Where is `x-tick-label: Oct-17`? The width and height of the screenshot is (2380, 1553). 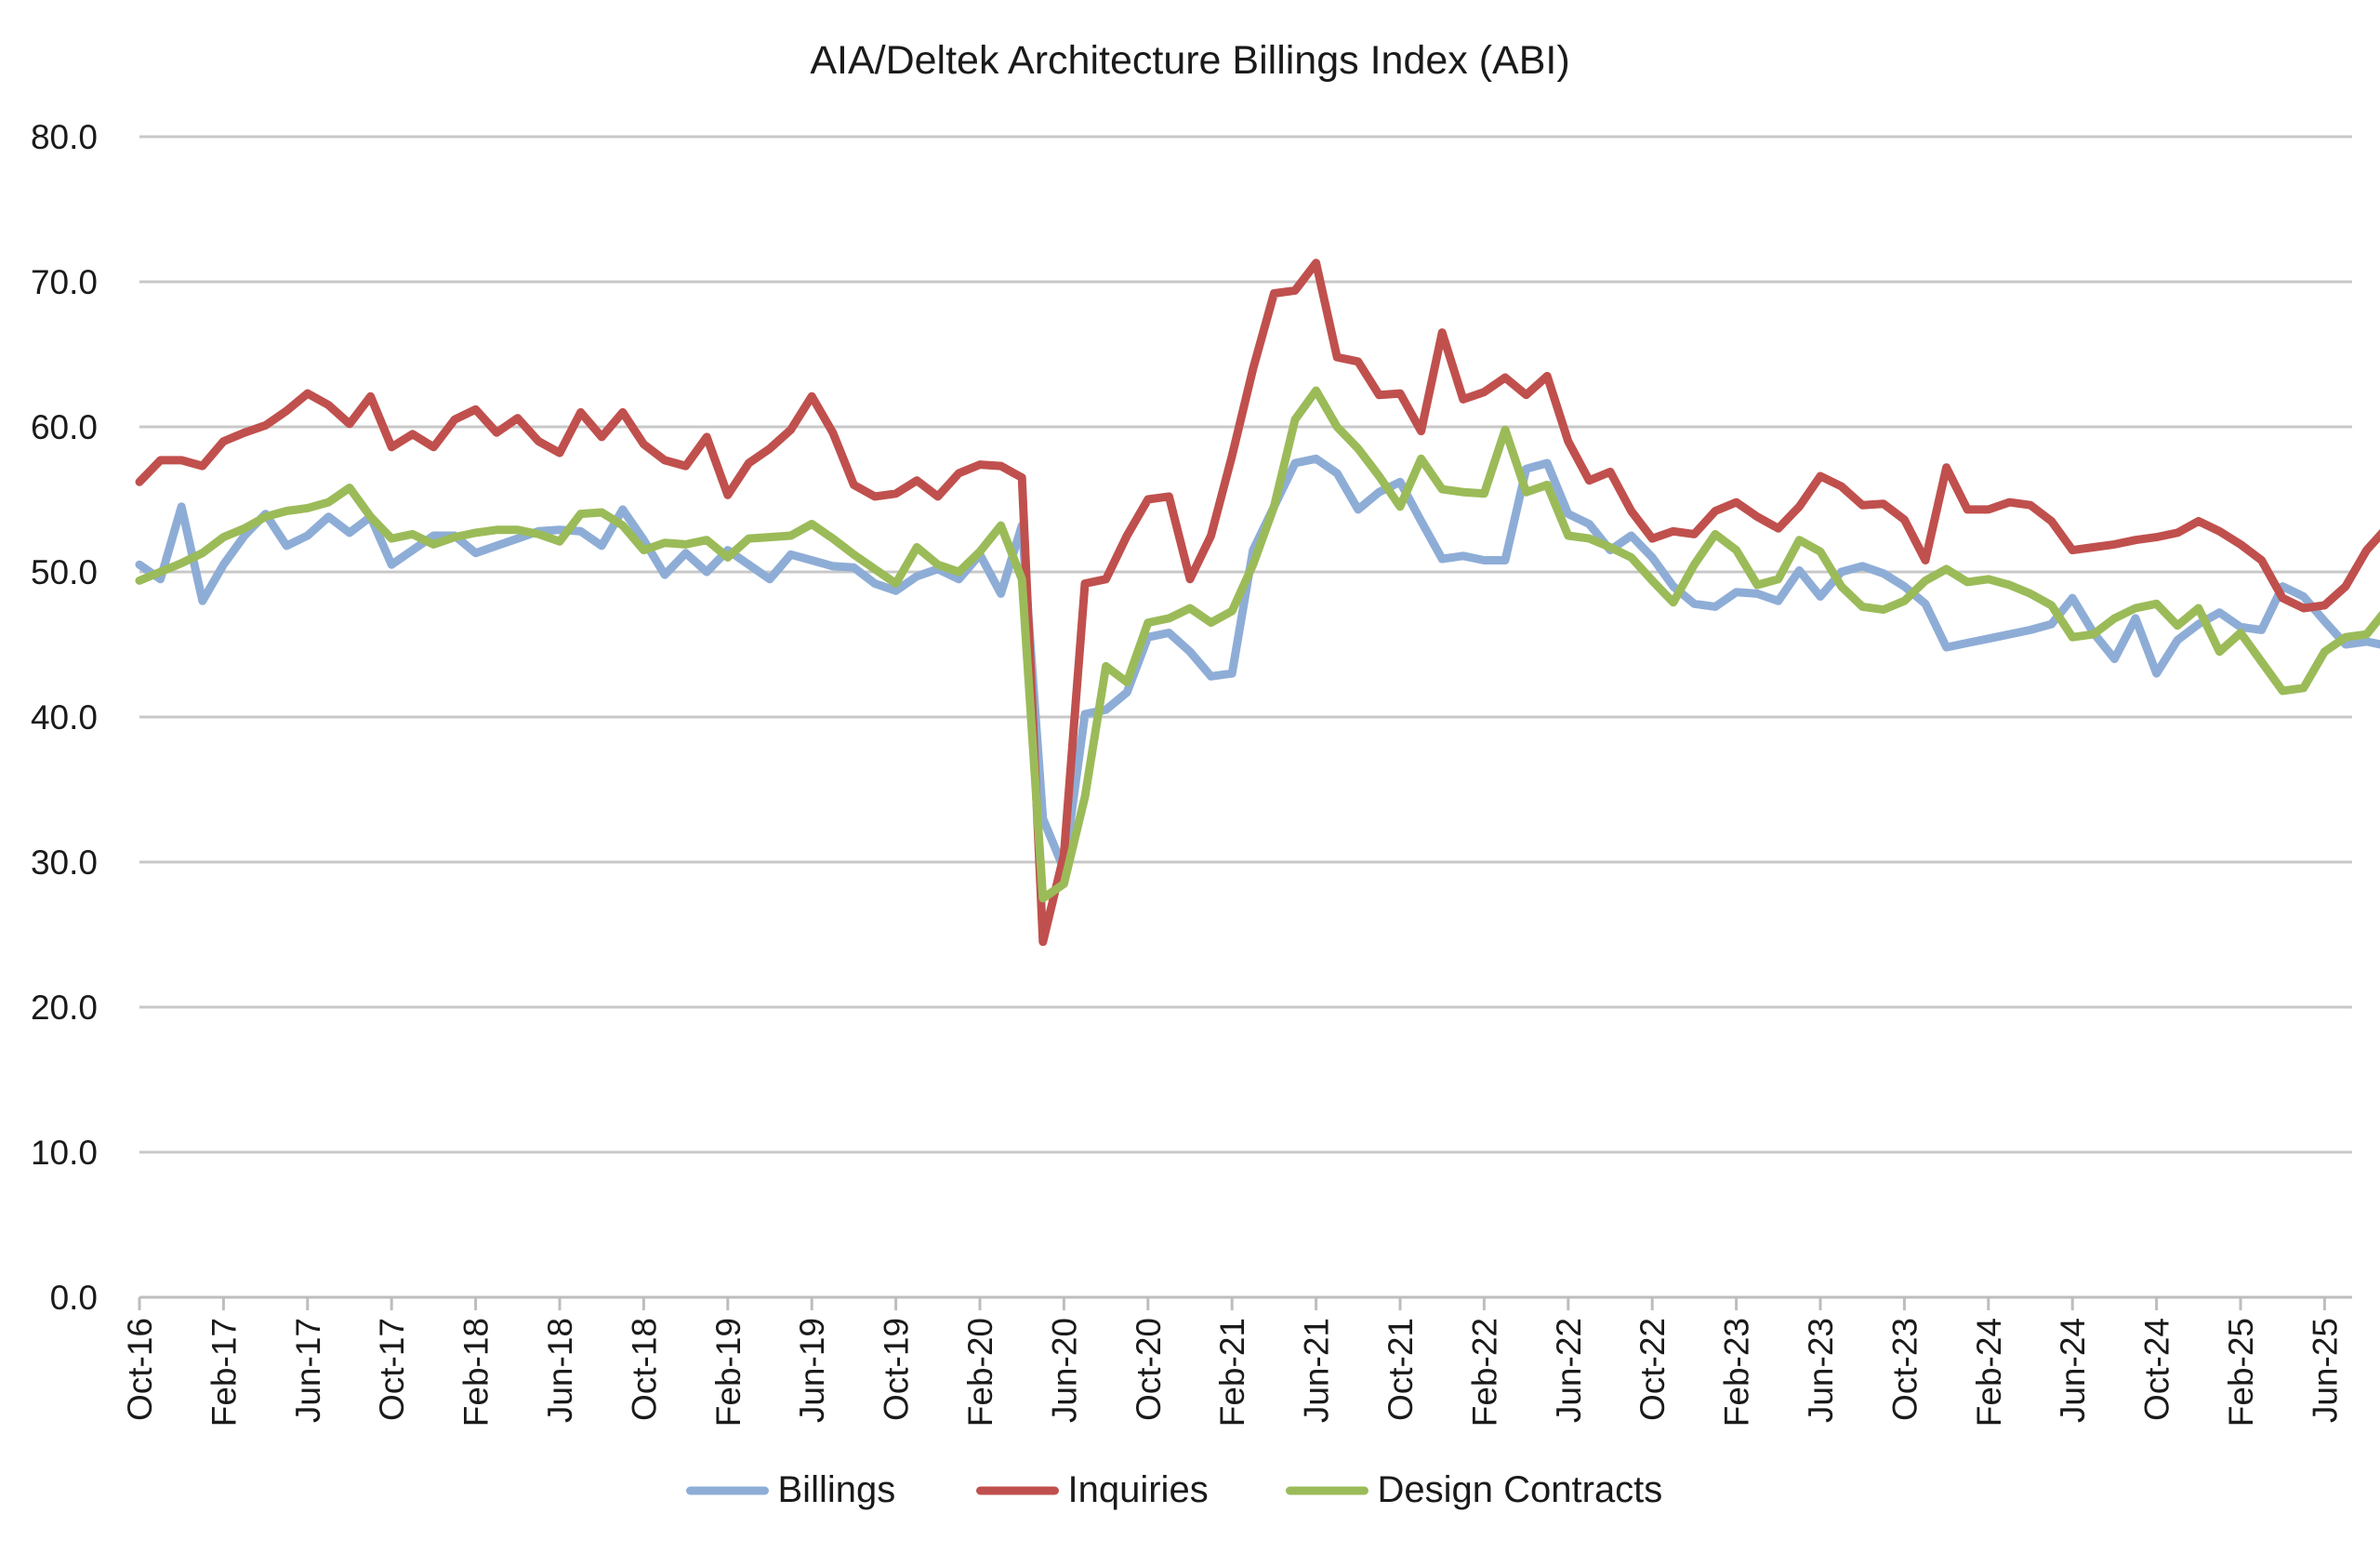
x-tick-label: Oct-17 is located at coordinates (392, 1369).